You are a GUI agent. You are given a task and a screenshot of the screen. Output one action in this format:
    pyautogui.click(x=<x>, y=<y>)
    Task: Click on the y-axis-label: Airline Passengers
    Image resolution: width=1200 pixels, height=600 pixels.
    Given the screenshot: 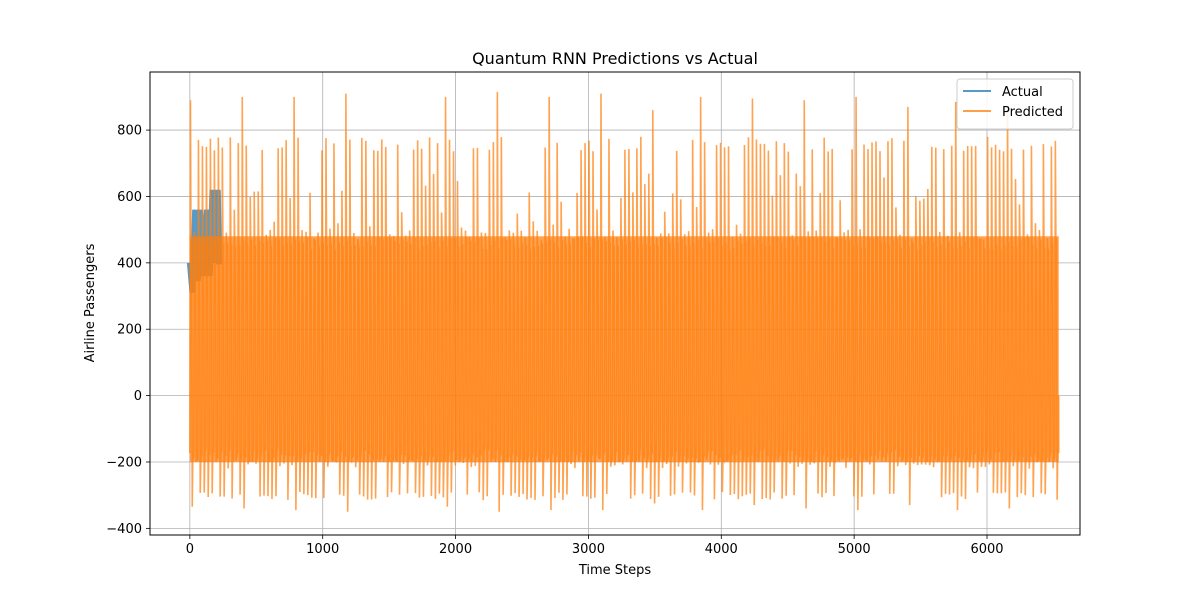 What is the action you would take?
    pyautogui.click(x=90, y=302)
    